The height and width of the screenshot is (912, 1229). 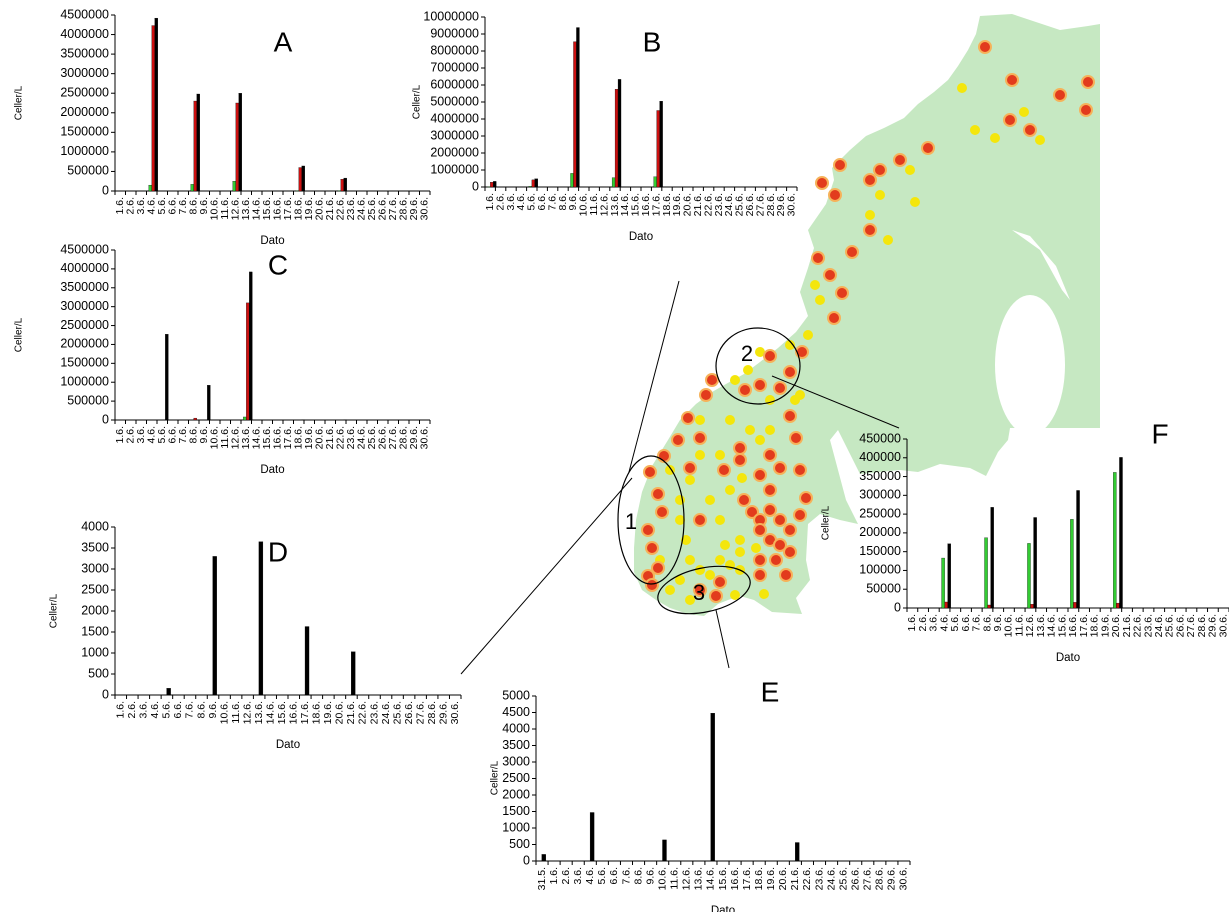 I want to click on x-tick-label: 3.6., so click(x=144, y=710).